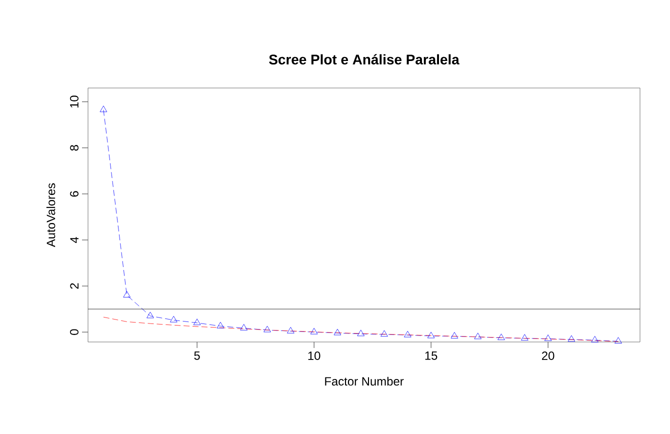  Describe the element at coordinates (74, 332) in the screenshot. I see `y-tick-label: 0` at that location.